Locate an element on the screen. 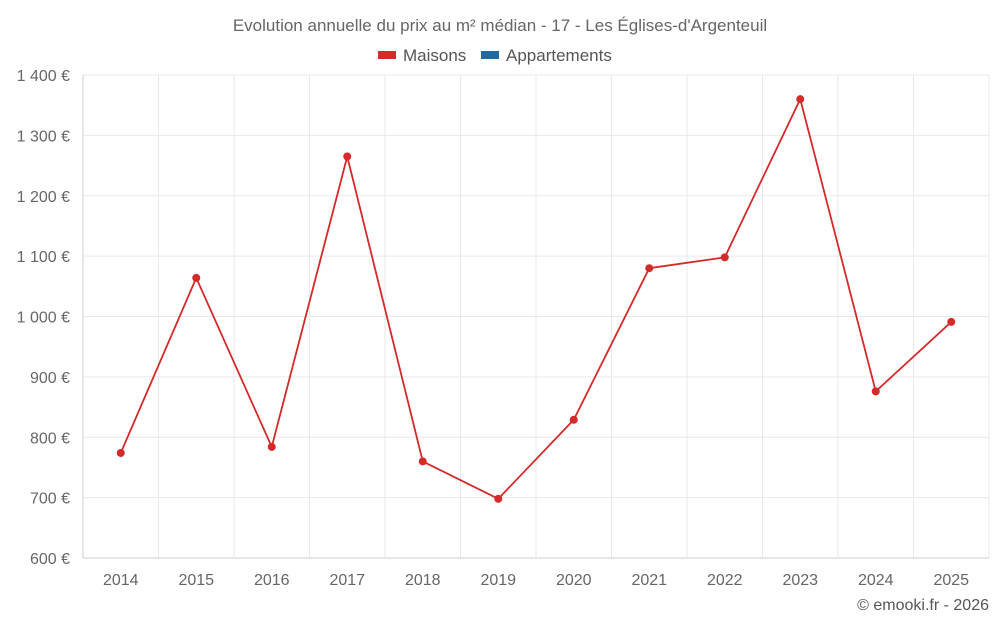 The height and width of the screenshot is (625, 1000). y-tick-label: 1 400 € is located at coordinates (43, 76).